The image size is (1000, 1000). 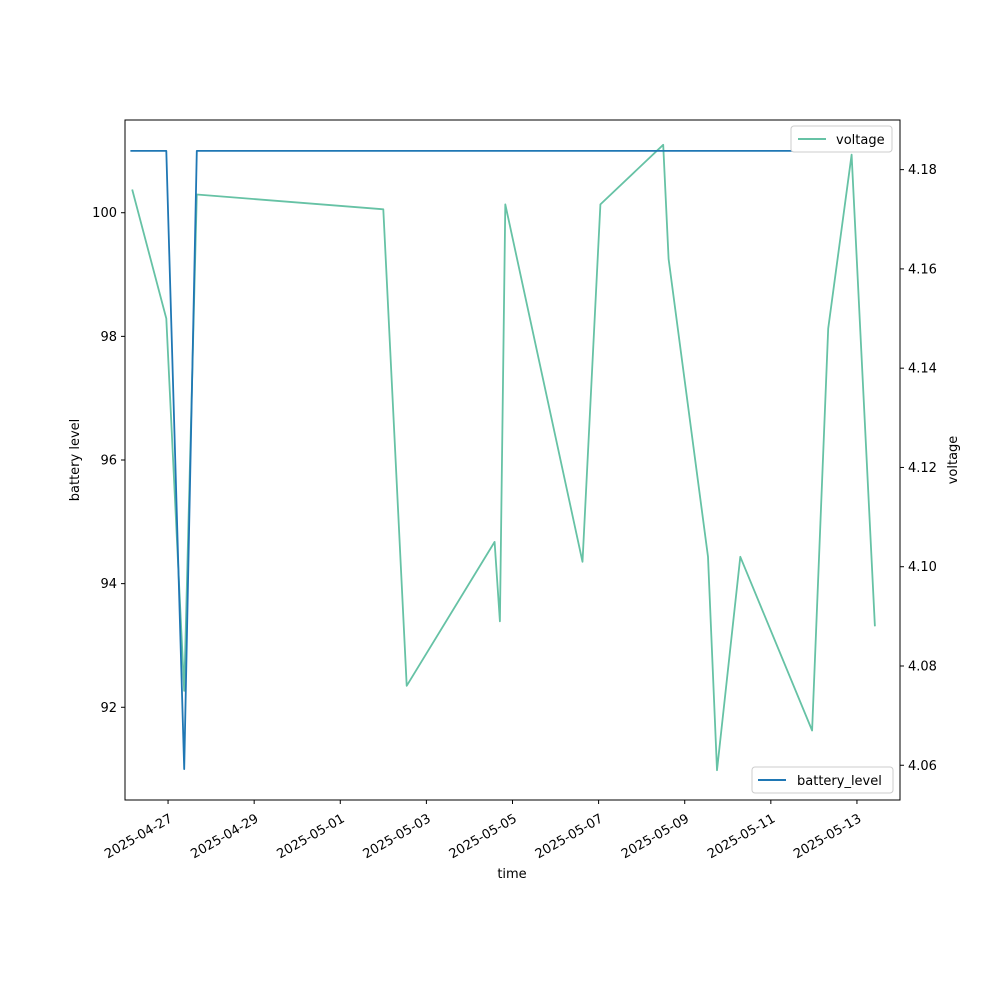 I want to click on right-y-axis: 4.06 4.08 4.10 4.12 4.14 4.16 4.18, so click(x=918, y=468).